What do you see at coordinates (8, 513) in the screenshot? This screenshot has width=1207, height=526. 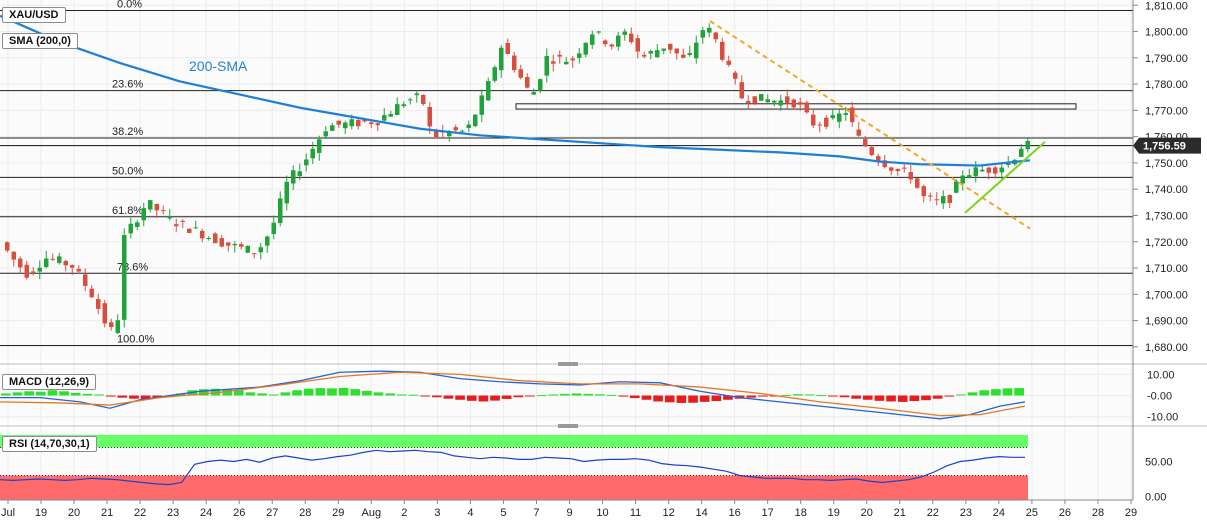 I see `x-axis-label: Jul` at bounding box center [8, 513].